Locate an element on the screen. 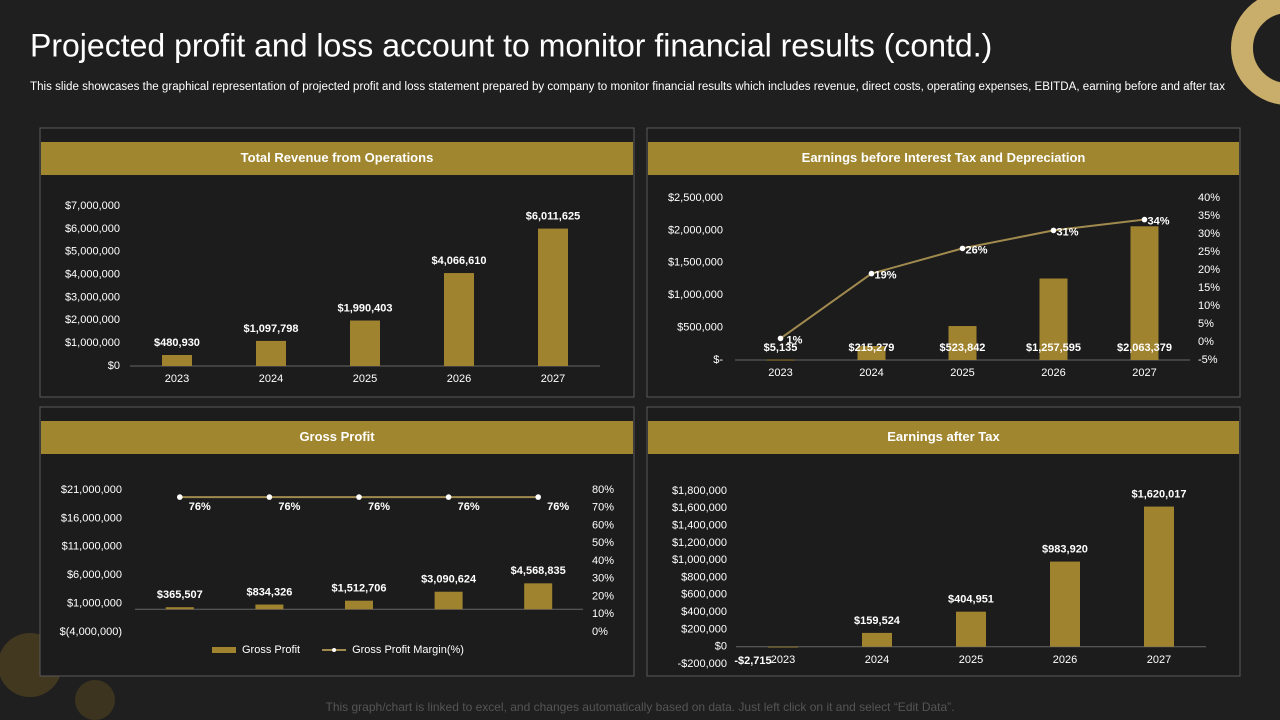 This screenshot has width=1280, height=720. y-tick-label: $2,000,000 is located at coordinates (695, 230).